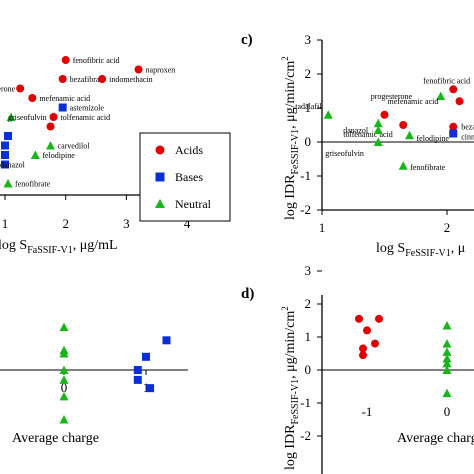  I want to click on panel-c-point-label: danazol, so click(356, 130).